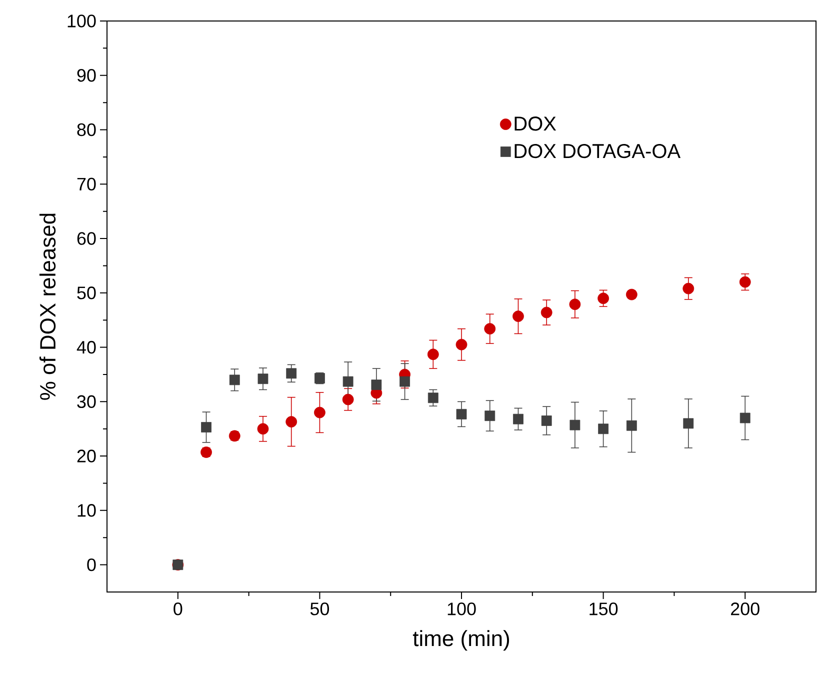 The image size is (821, 692). What do you see at coordinates (597, 151) in the screenshot?
I see `legend-label: DOX DOTAGA-OA` at bounding box center [597, 151].